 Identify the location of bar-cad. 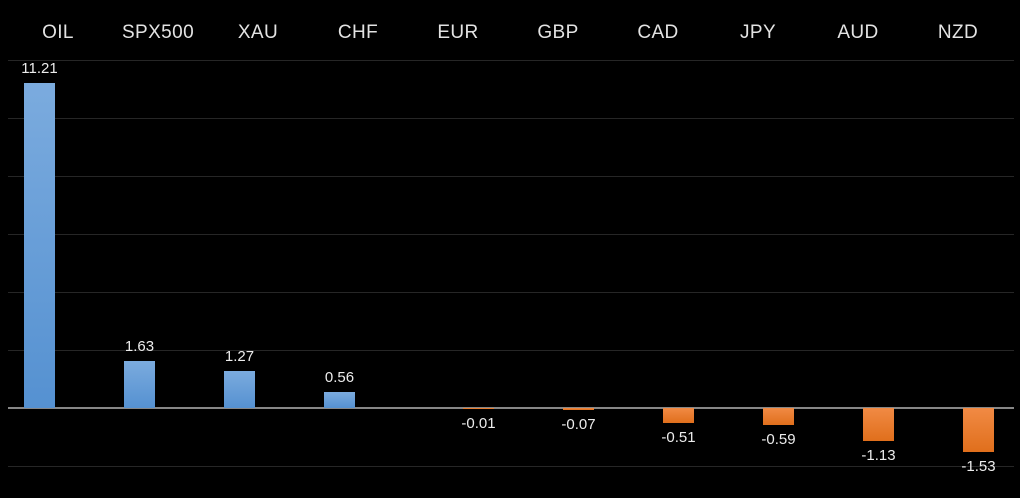
(678, 415).